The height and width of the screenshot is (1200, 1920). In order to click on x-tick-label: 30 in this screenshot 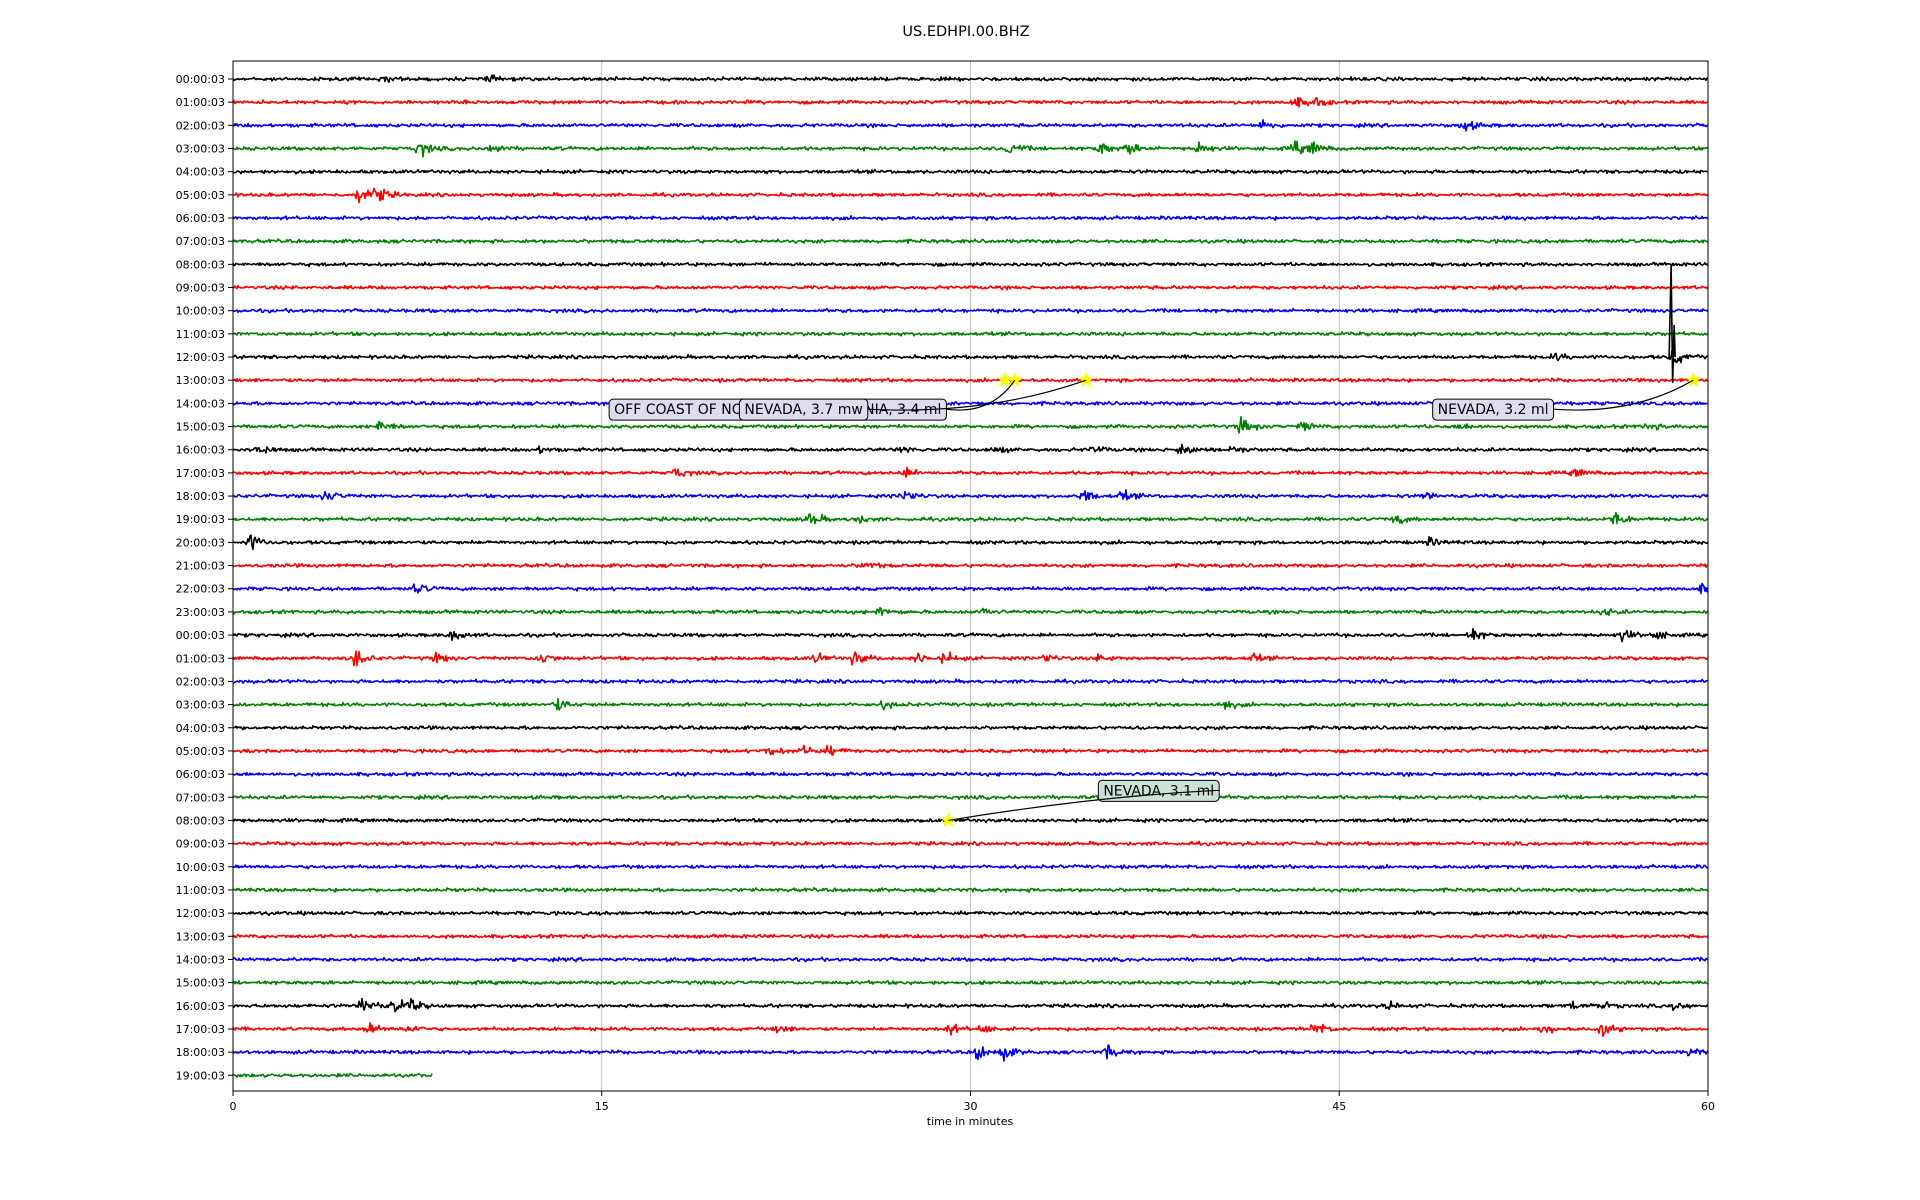, I will do `click(971, 1106)`.